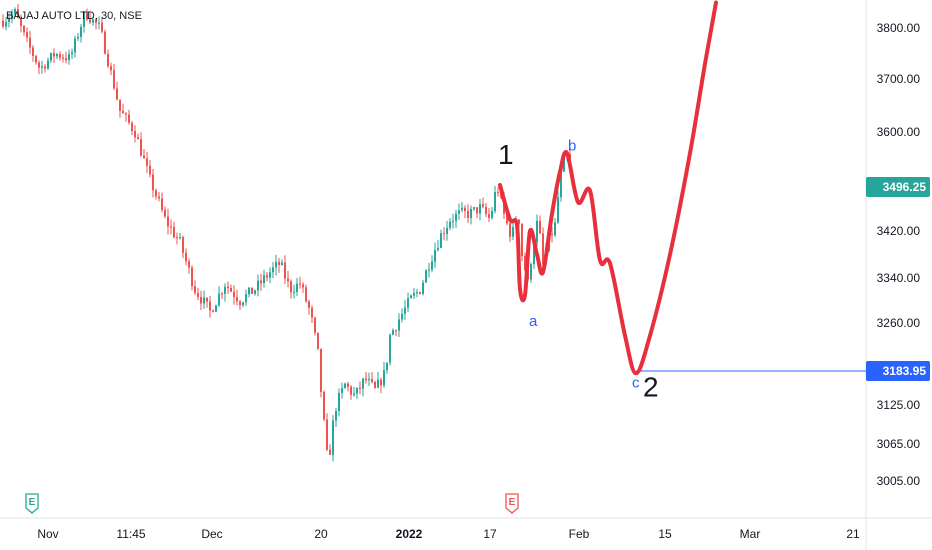 The height and width of the screenshot is (550, 932). I want to click on price-tick-label: 3800.00, so click(899, 28).